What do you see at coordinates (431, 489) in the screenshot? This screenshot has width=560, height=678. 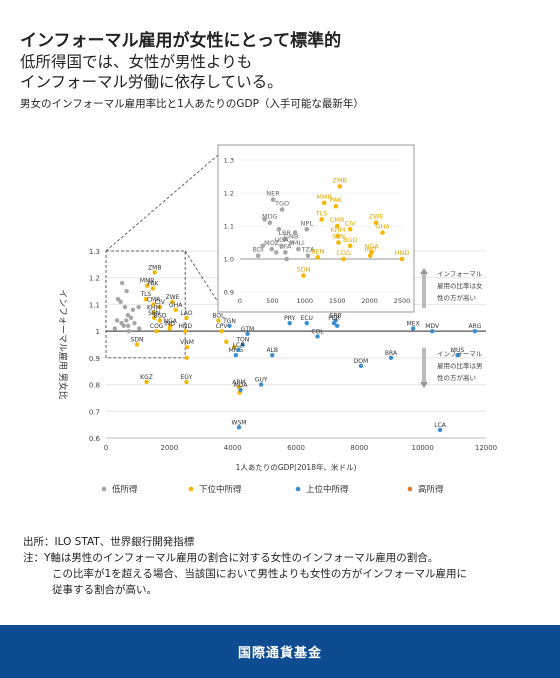 I see `legend-label: 高所得` at bounding box center [431, 489].